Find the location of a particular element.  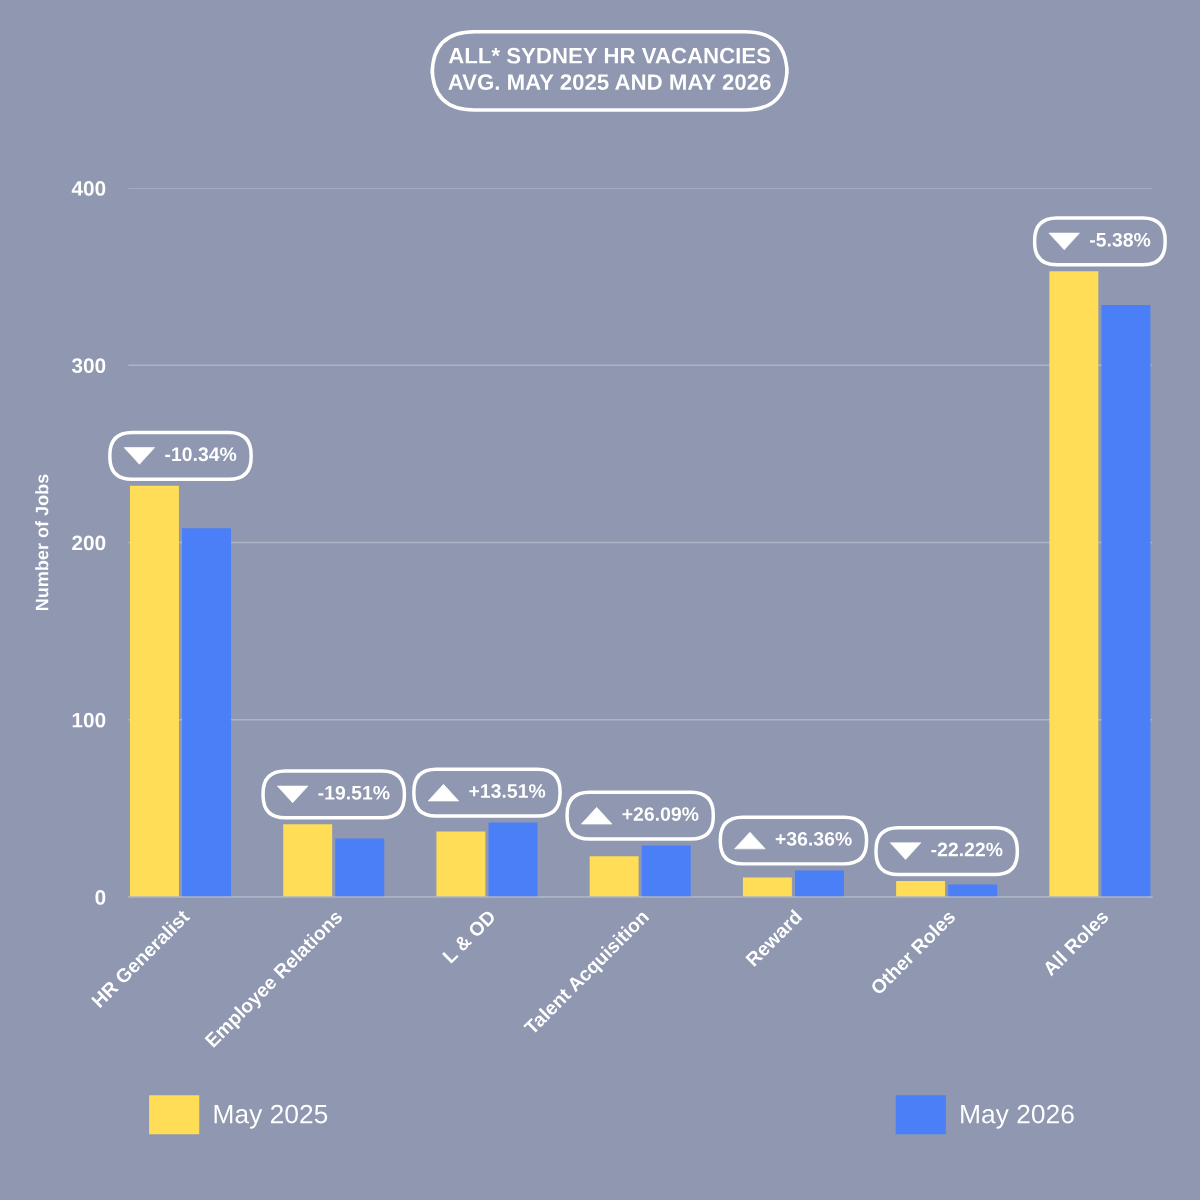

y-tick-label: 300 is located at coordinates (88, 366).